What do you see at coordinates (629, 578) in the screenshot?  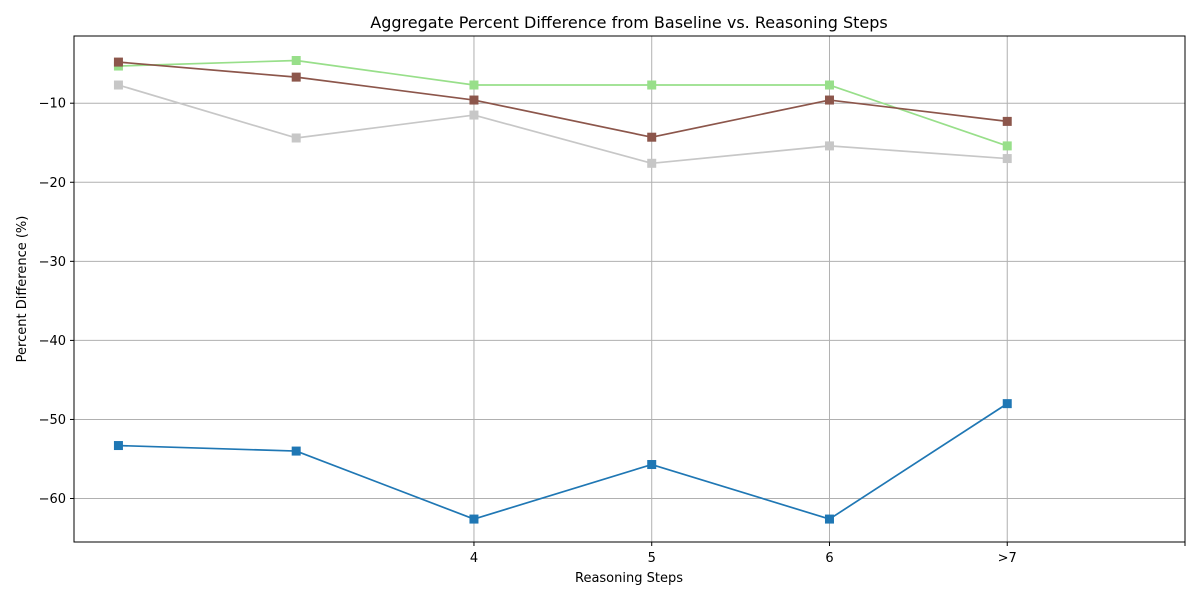 I see `x-axis-label: Reasoning Steps` at bounding box center [629, 578].